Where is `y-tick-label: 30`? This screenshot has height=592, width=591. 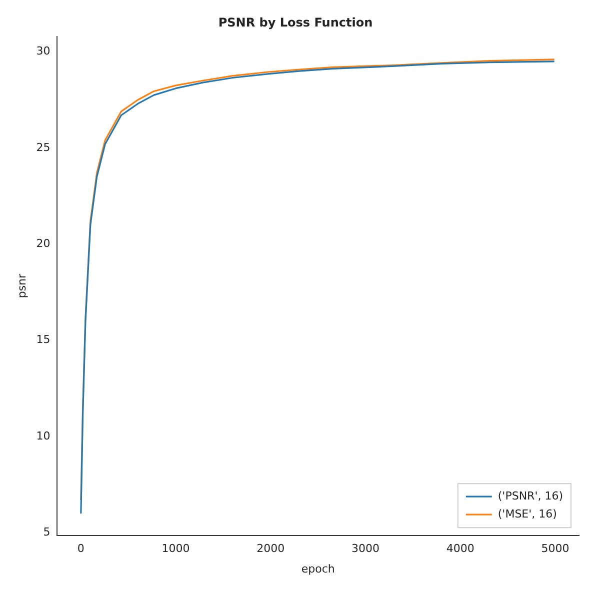
y-tick-label: 30 is located at coordinates (43, 51).